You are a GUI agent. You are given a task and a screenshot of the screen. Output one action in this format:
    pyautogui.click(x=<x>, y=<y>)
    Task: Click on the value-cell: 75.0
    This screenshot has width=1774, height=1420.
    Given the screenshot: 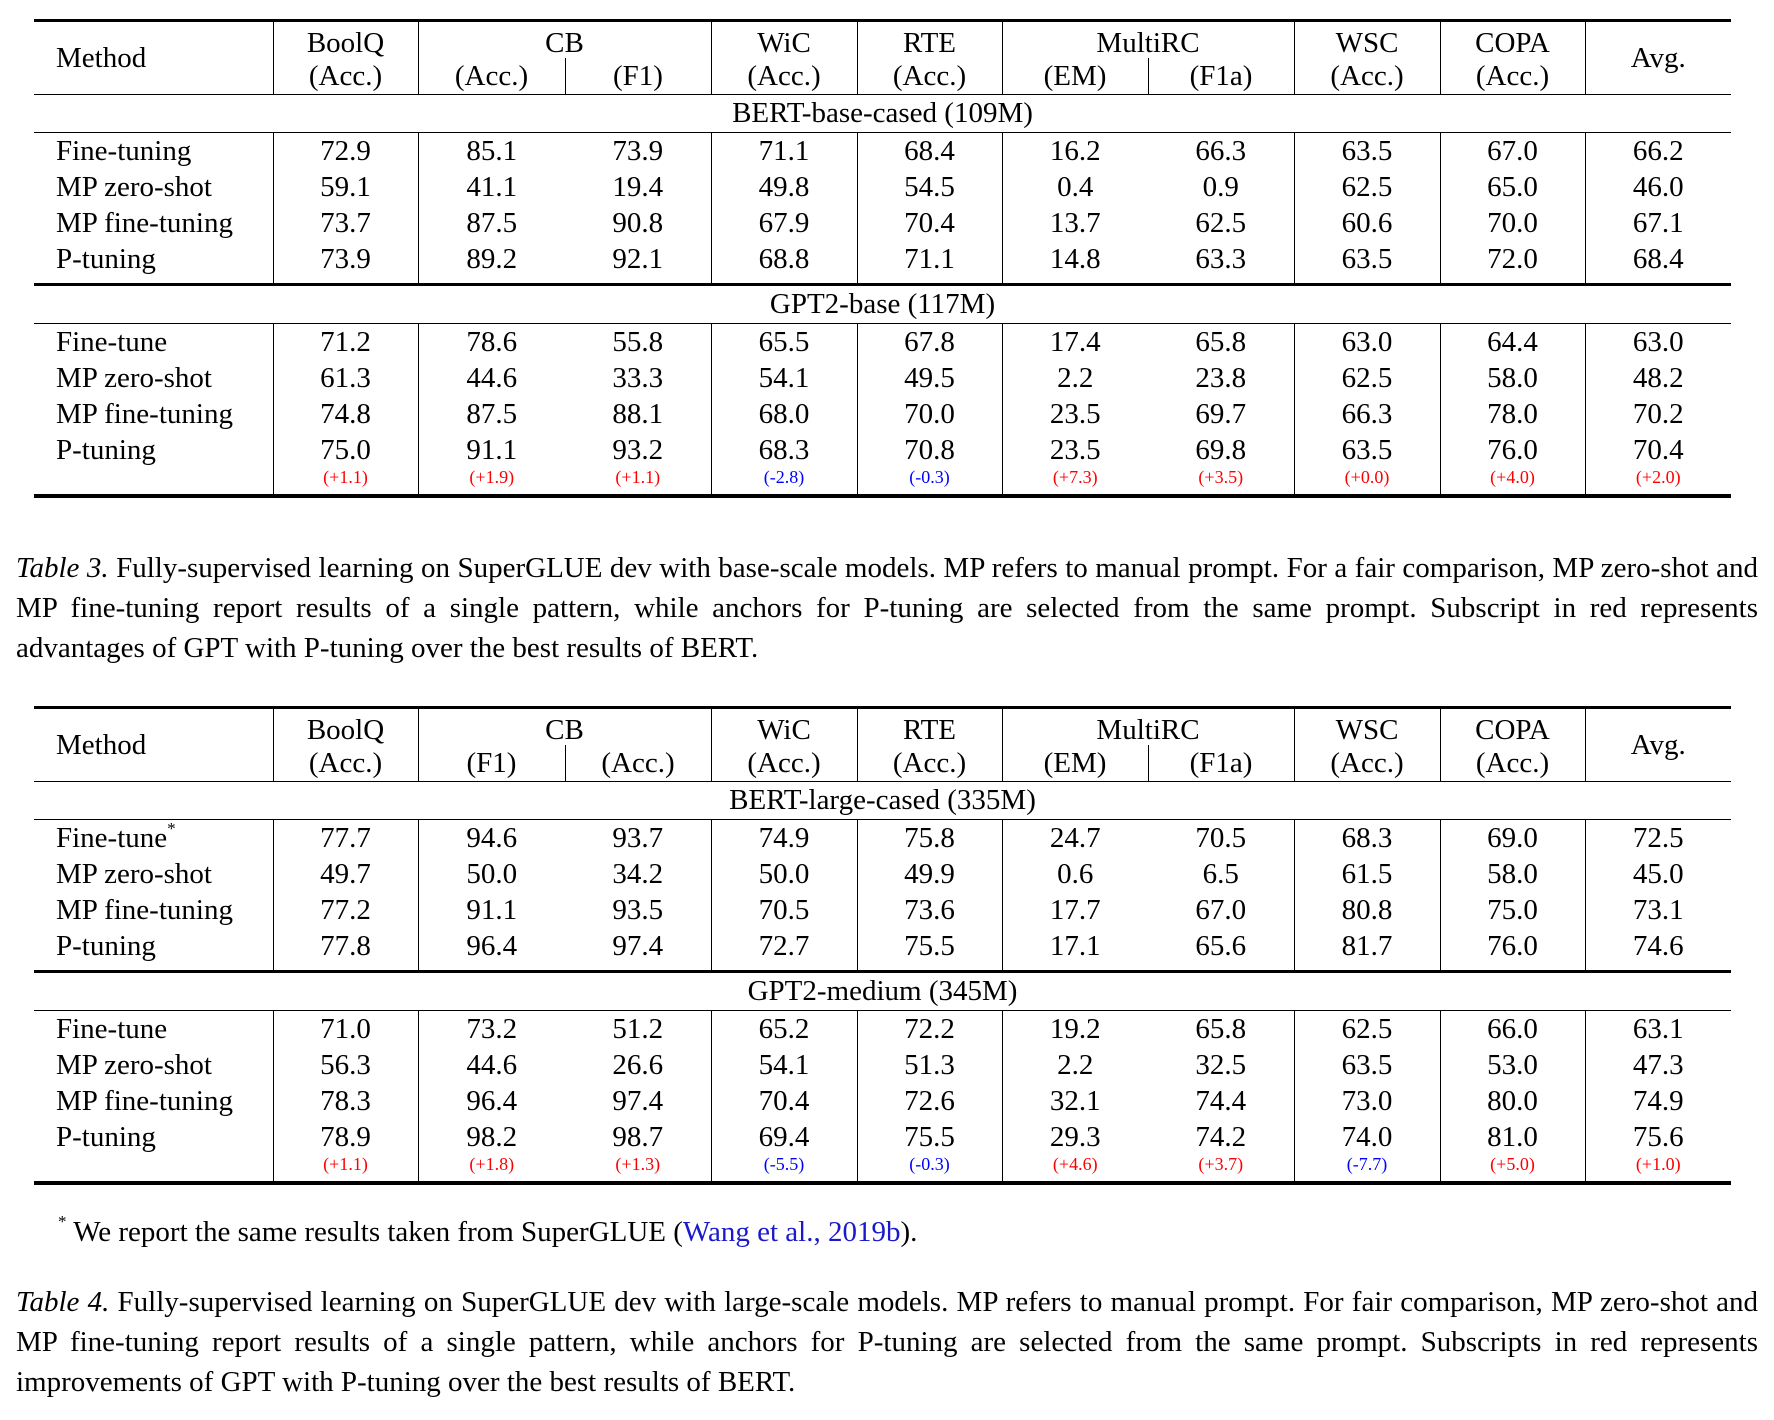 What is the action you would take?
    pyautogui.click(x=346, y=450)
    